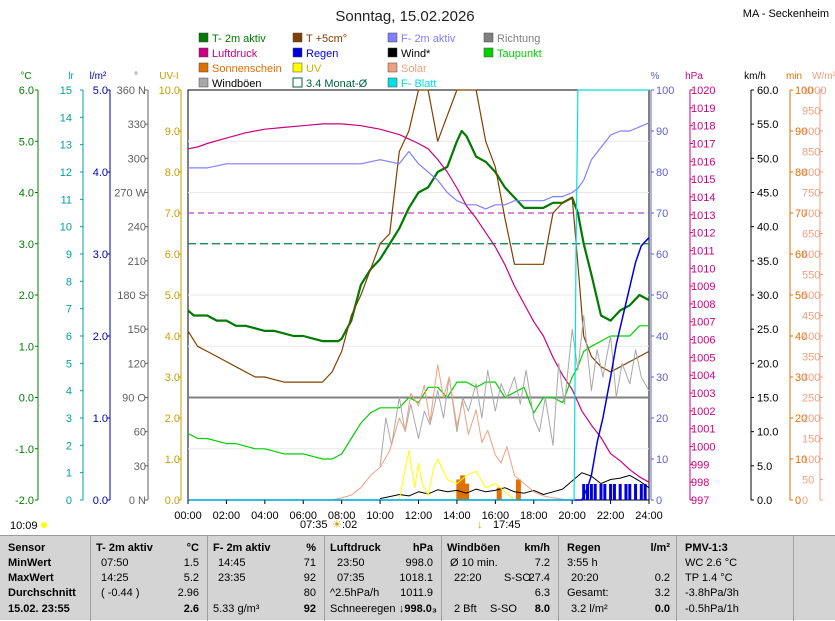  Describe the element at coordinates (811, 255) in the screenshot. I see `right-axis-label-4-8: 600` at that location.